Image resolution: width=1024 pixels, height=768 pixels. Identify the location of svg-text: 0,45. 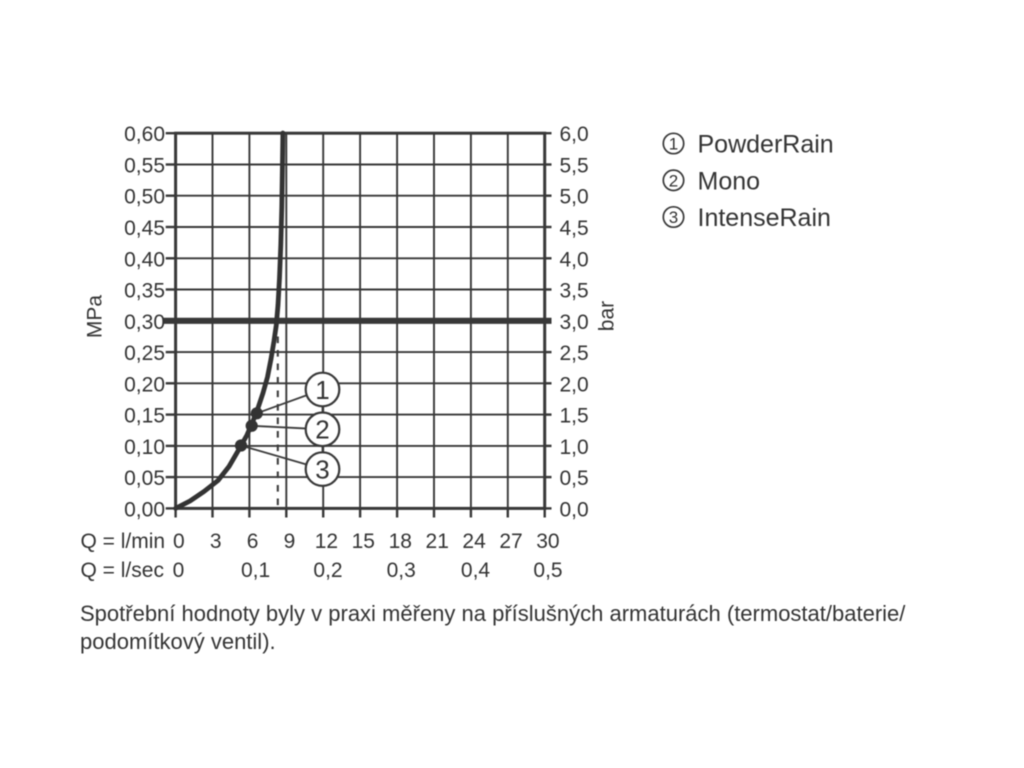
(144, 228).